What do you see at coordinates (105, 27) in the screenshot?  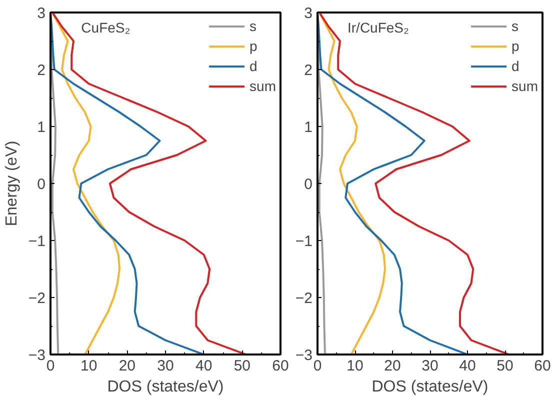 I see `annotation: CuFeS₂` at bounding box center [105, 27].